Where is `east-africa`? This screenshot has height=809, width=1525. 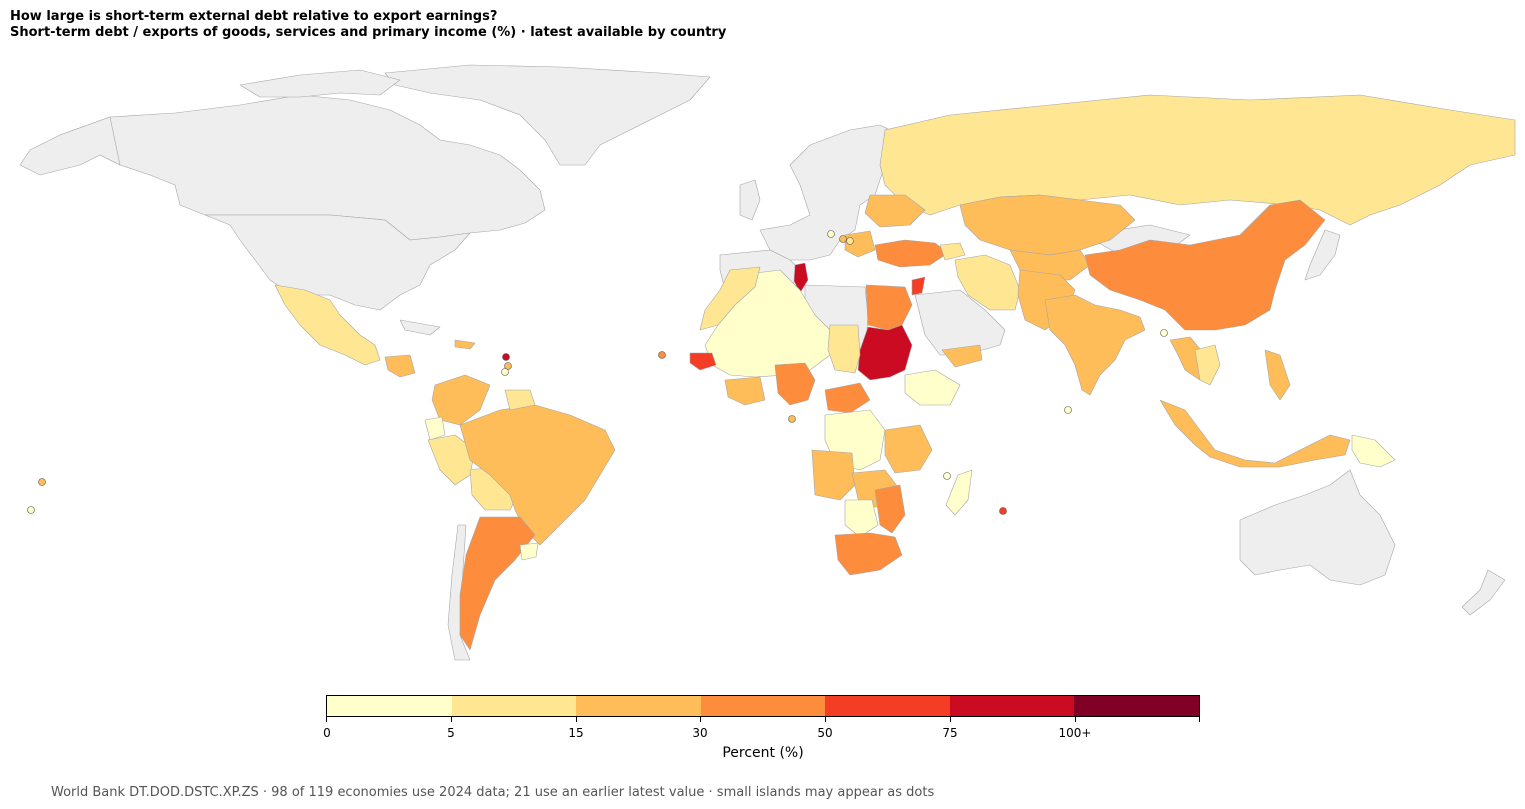
east-africa is located at coordinates (908, 449).